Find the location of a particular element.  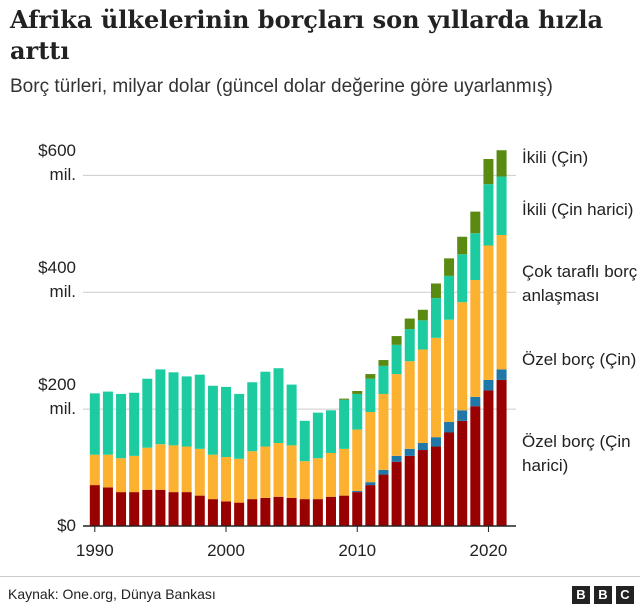

y-tick-label: $200 mil. is located at coordinates (57, 397).